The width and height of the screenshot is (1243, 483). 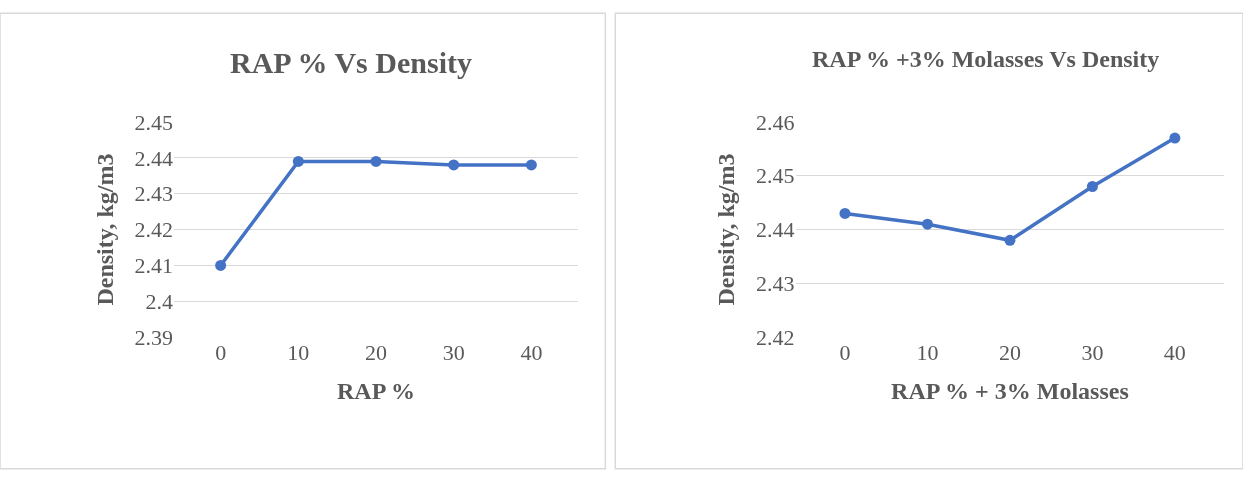 I want to click on y-tick-label: 2.41, so click(x=154, y=266).